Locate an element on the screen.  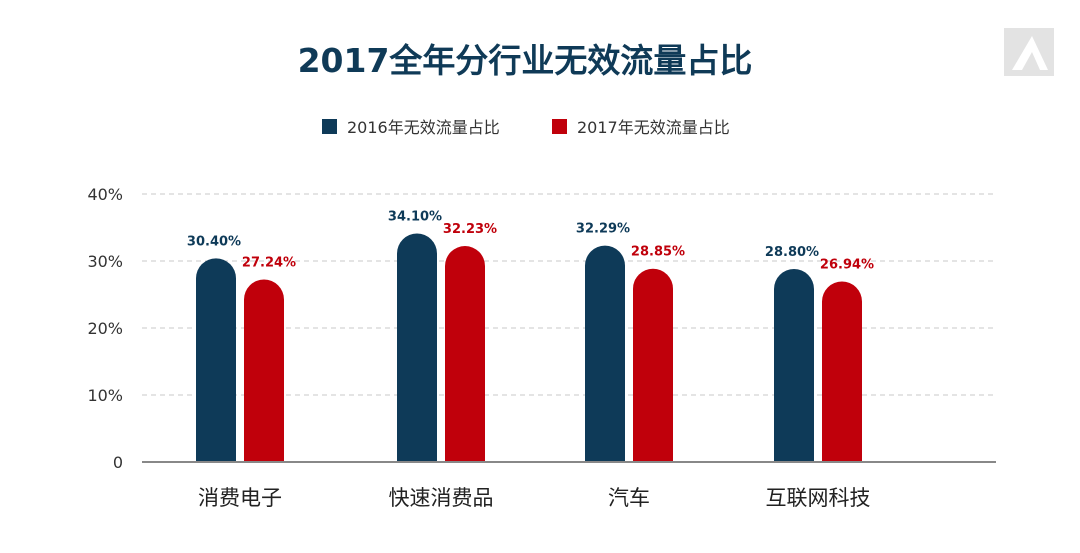
y-axis-ticks: 0 10% 20% 30% 40% is located at coordinates (105, 328).